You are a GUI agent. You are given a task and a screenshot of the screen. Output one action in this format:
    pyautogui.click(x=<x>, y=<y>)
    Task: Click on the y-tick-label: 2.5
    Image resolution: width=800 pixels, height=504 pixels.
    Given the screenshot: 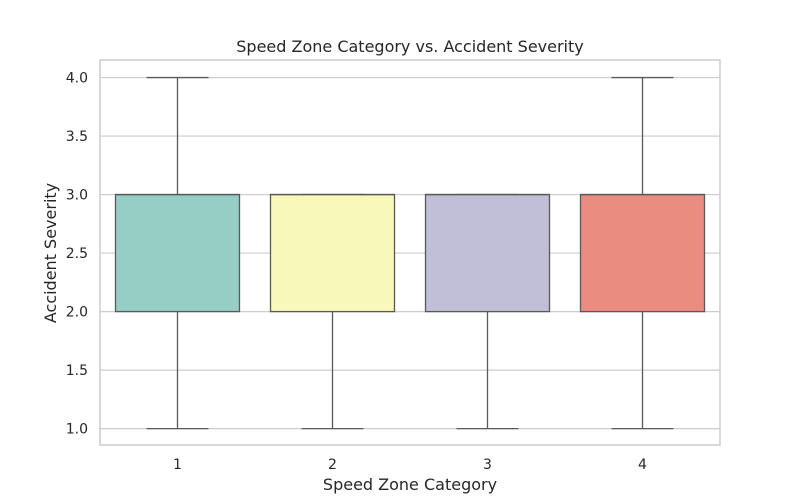 What is the action you would take?
    pyautogui.click(x=77, y=254)
    